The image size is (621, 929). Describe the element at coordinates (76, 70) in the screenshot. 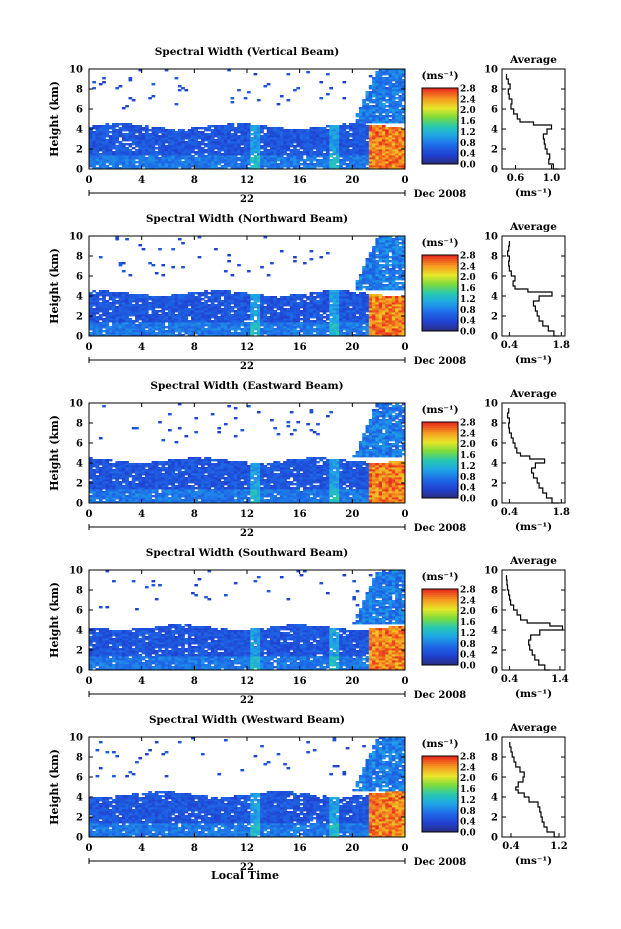

I see `y-tick-label: 10` at that location.